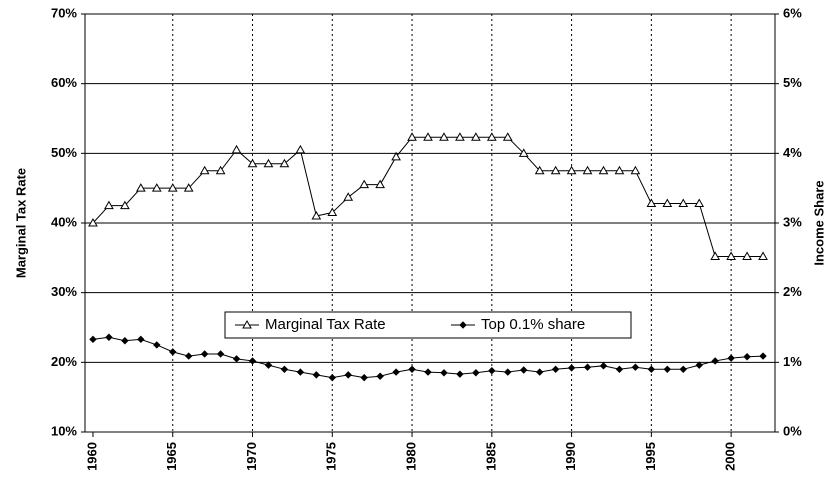 The height and width of the screenshot is (489, 833). Describe the element at coordinates (64, 82) in the screenshot. I see `y-tick-label: 60%` at that location.